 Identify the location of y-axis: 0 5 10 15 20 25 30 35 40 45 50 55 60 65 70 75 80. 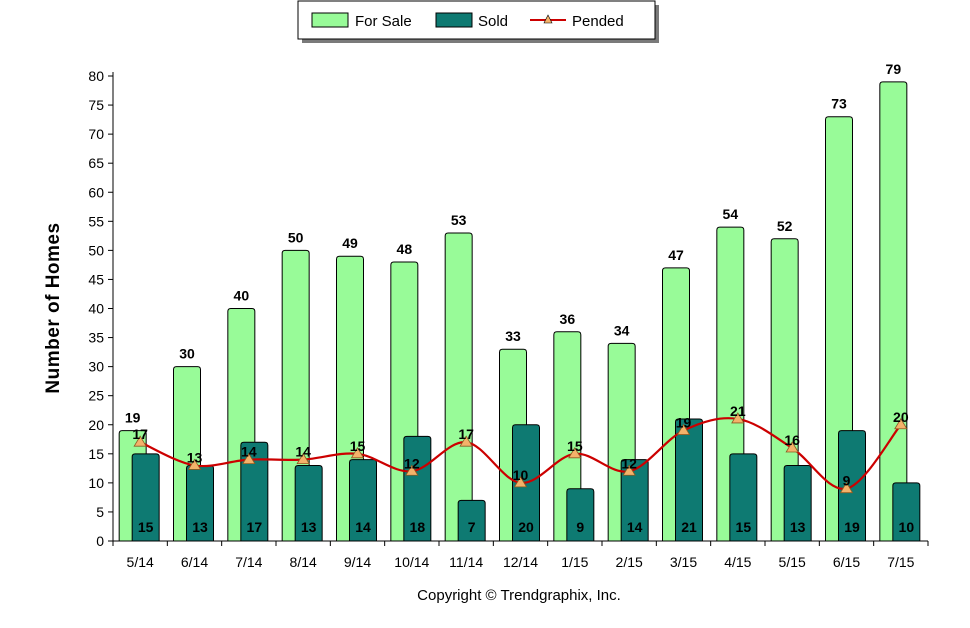
(100, 308).